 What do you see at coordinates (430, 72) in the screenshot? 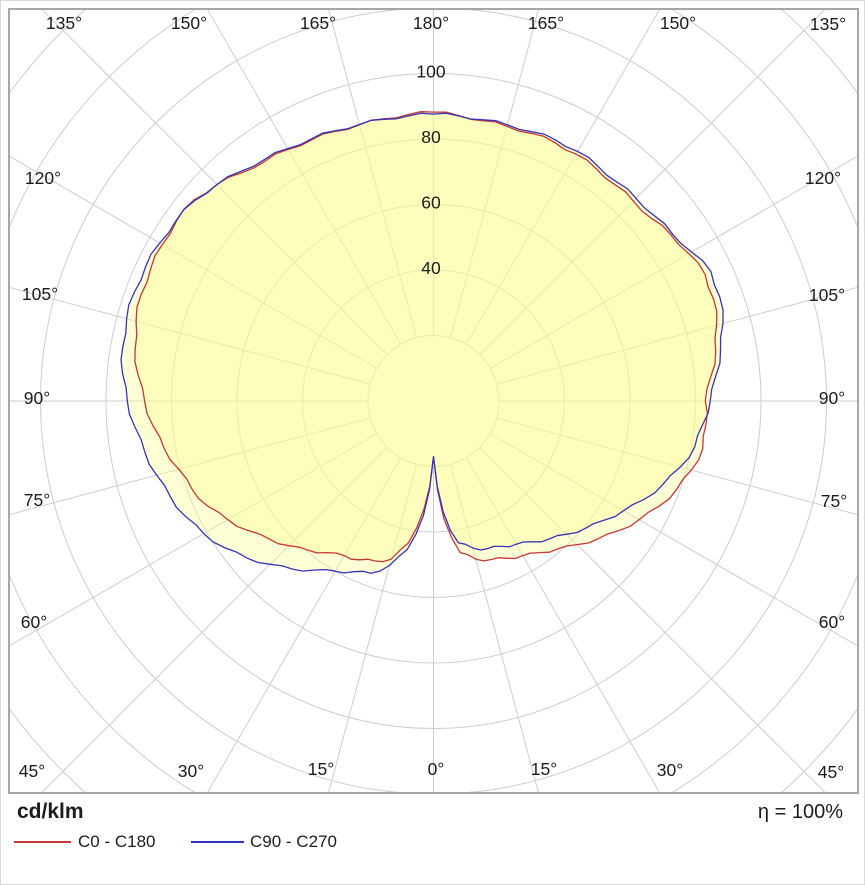
I see `ring-label: 100` at bounding box center [430, 72].